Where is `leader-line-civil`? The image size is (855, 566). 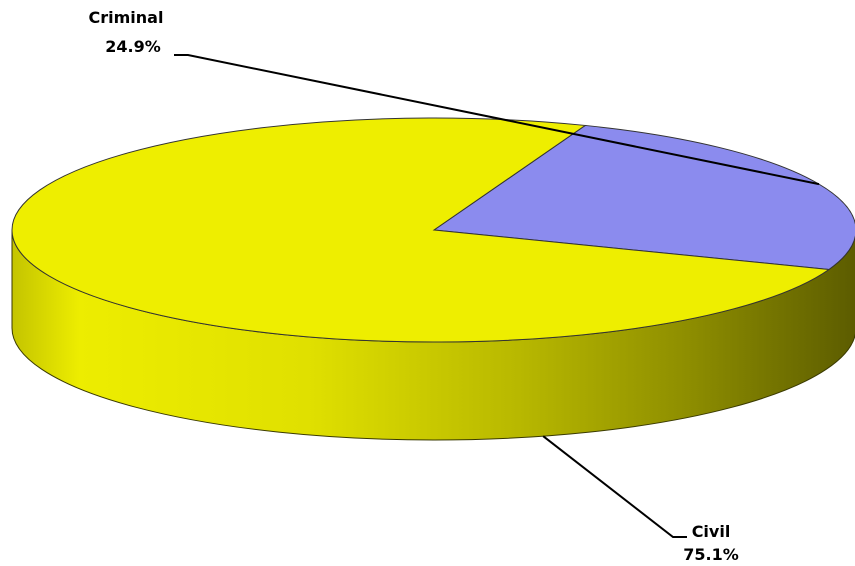 leader-line-civil is located at coordinates (614, 486).